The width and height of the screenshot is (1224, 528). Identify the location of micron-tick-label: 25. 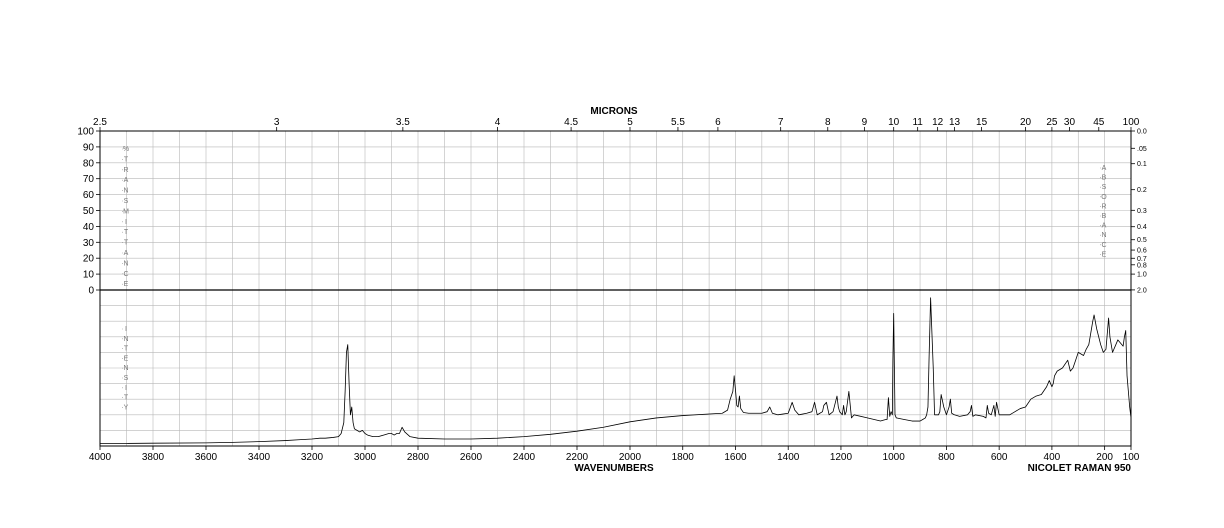
(1052, 122).